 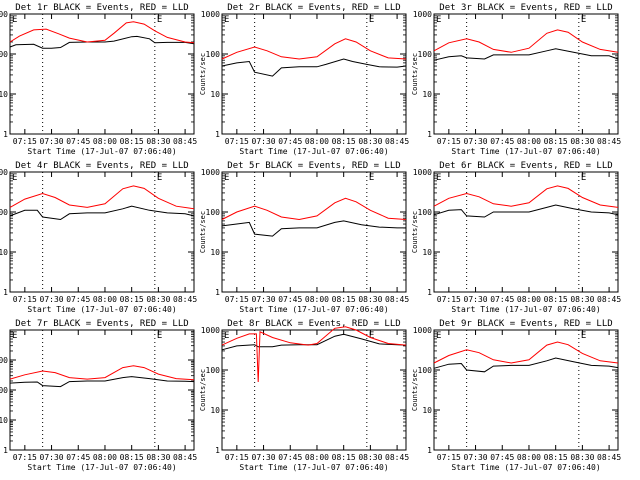 I want to click on panel-title: Det 3r BLACK = Events, RED = LLD, so click(x=525, y=8).